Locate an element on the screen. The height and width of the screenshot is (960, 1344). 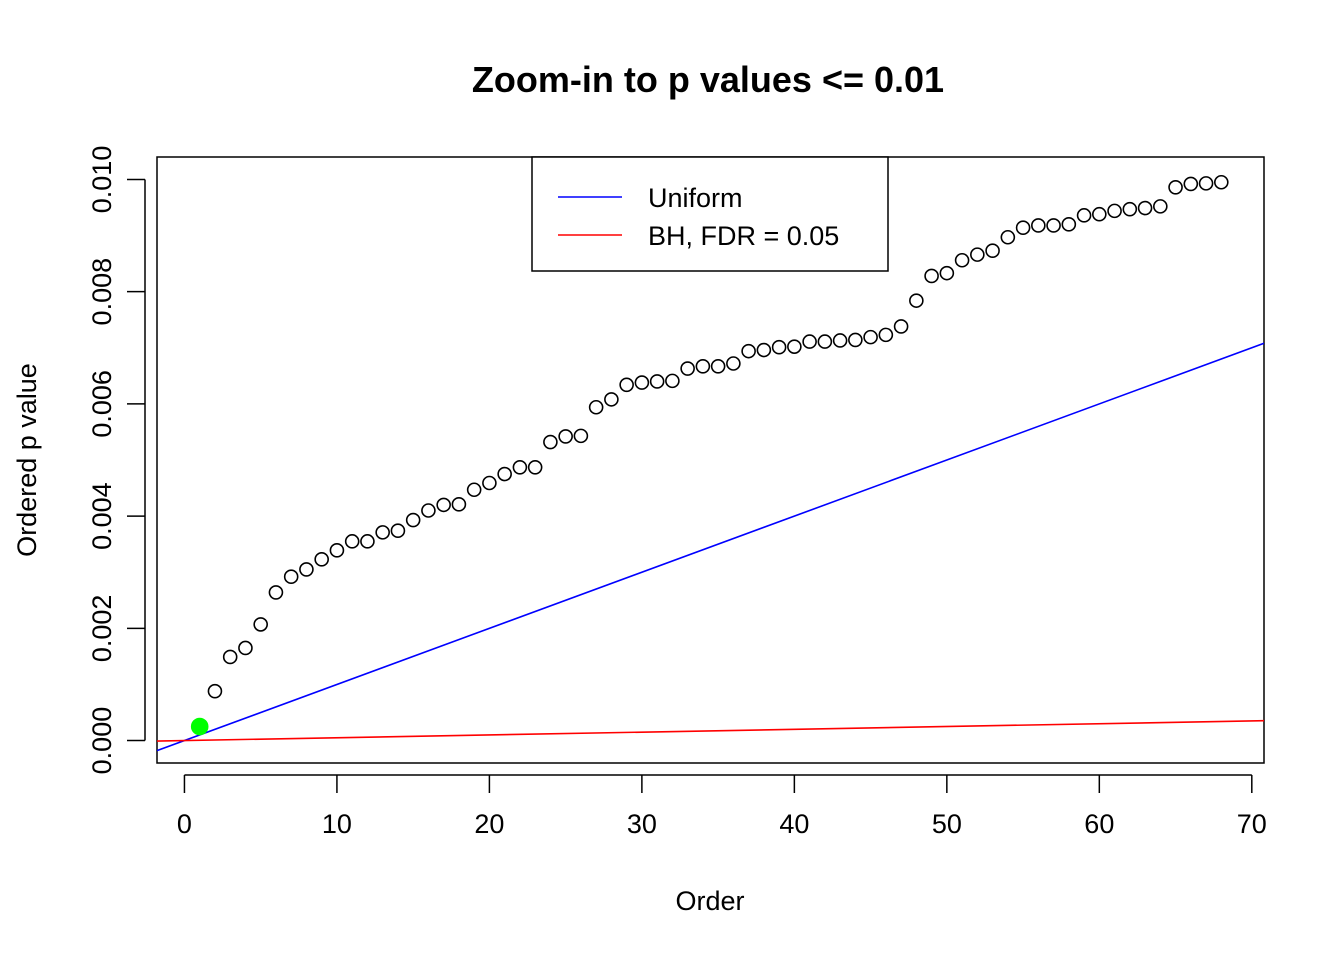
y-tick-label: 0.008 is located at coordinates (102, 292).